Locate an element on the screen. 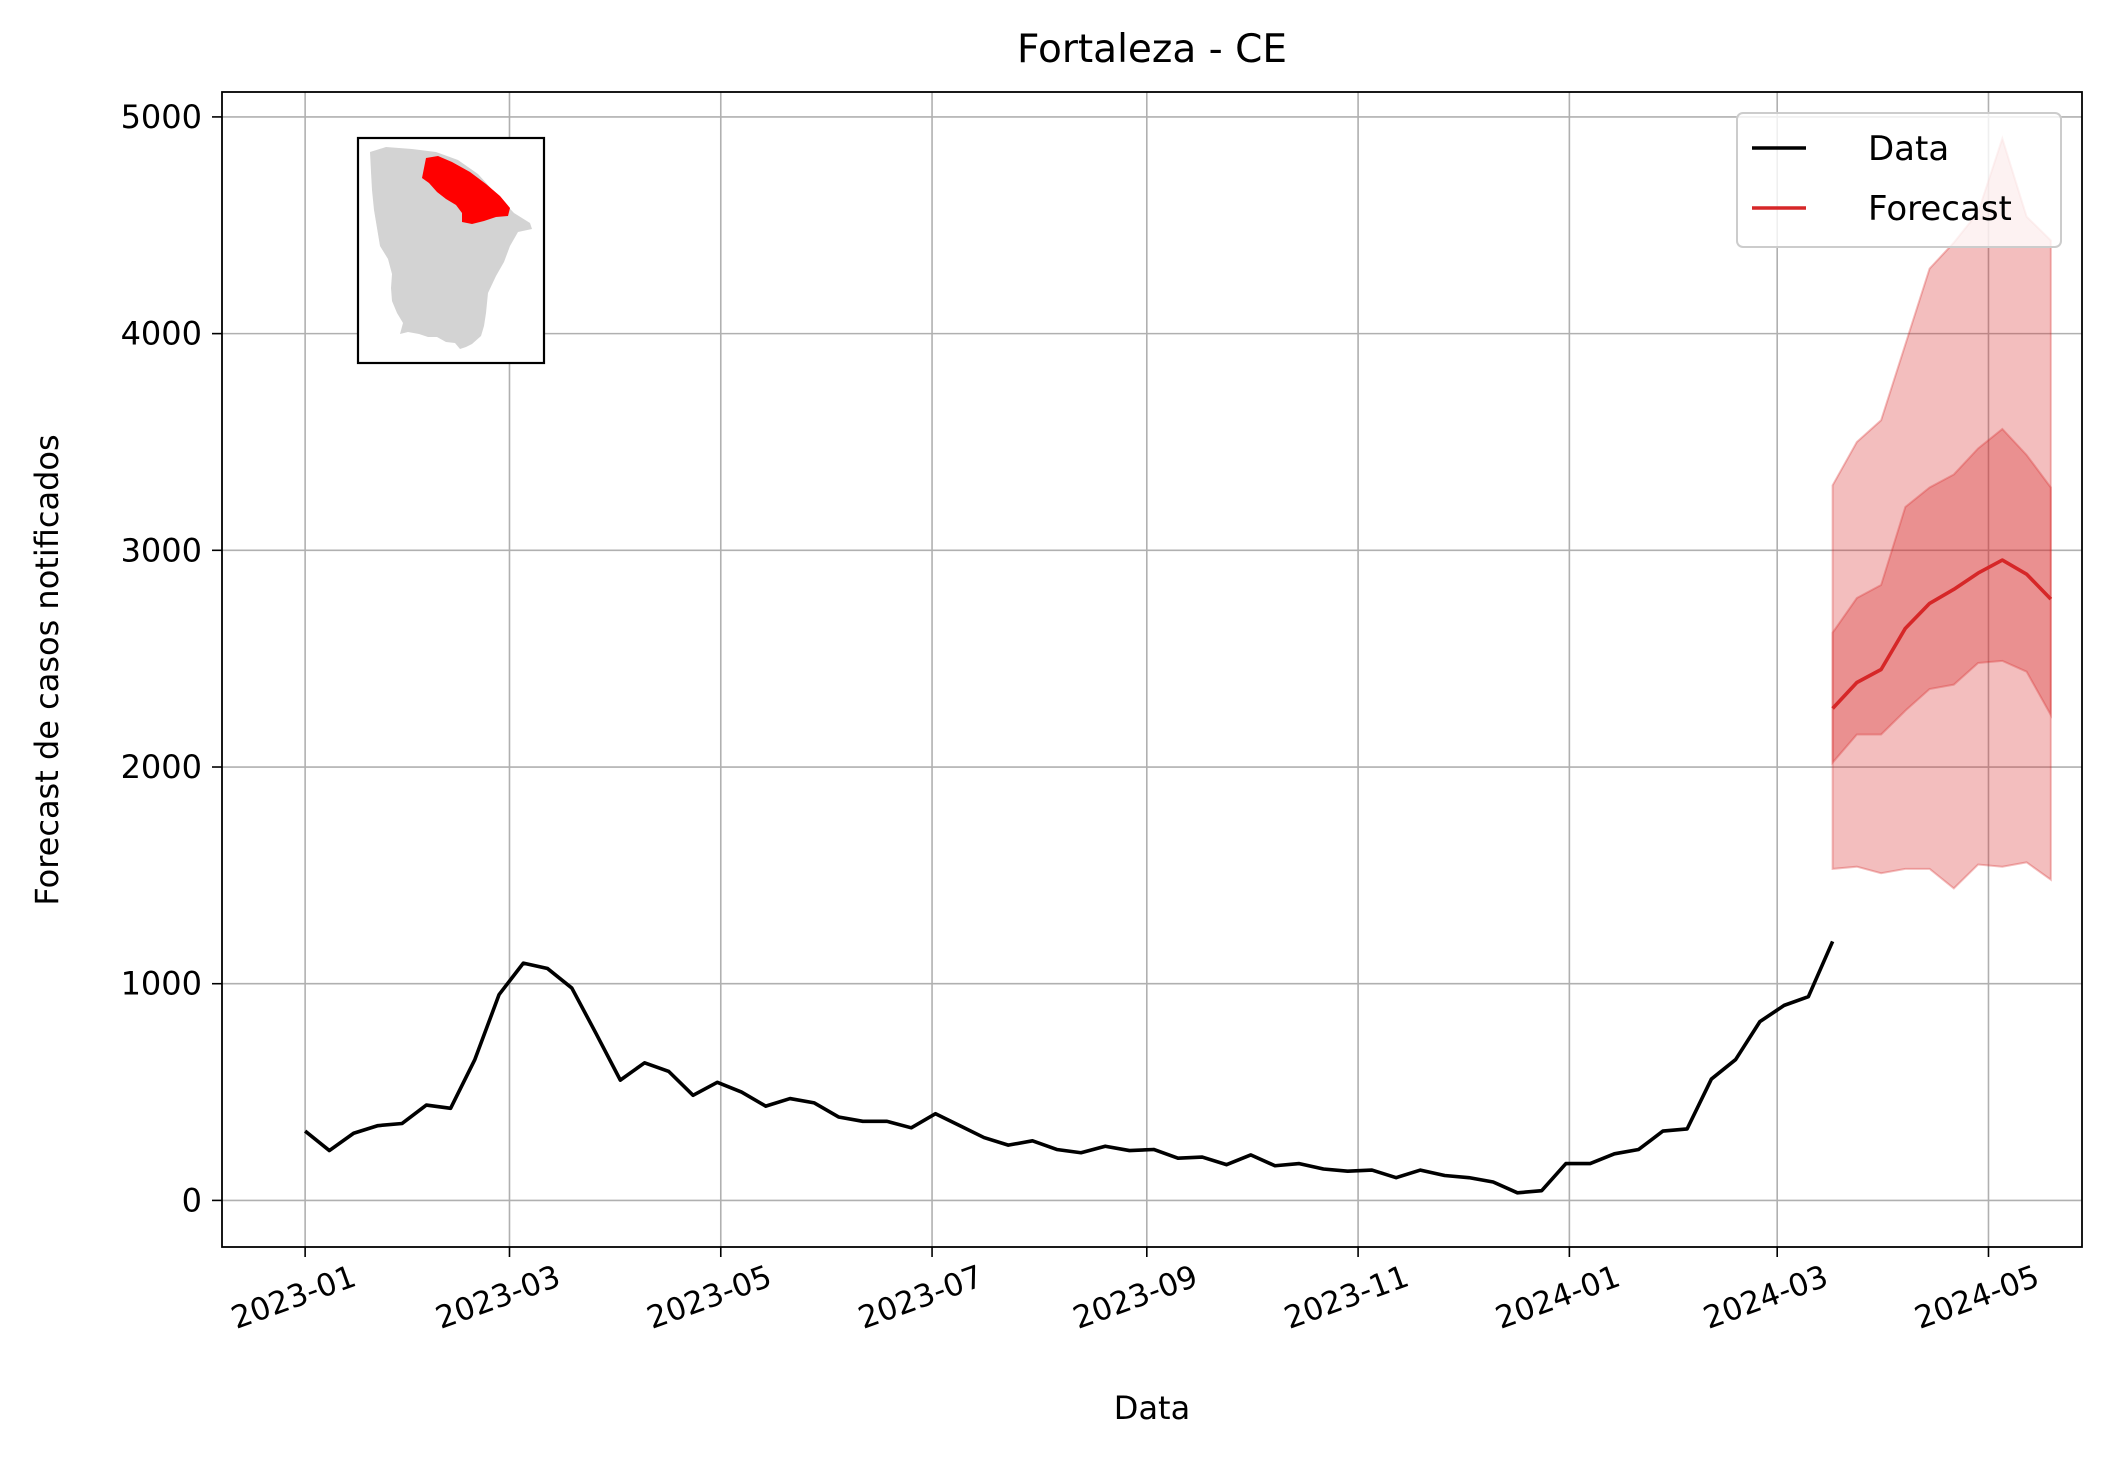 The height and width of the screenshot is (1460, 2111). data-series-line is located at coordinates (1069, 1067).